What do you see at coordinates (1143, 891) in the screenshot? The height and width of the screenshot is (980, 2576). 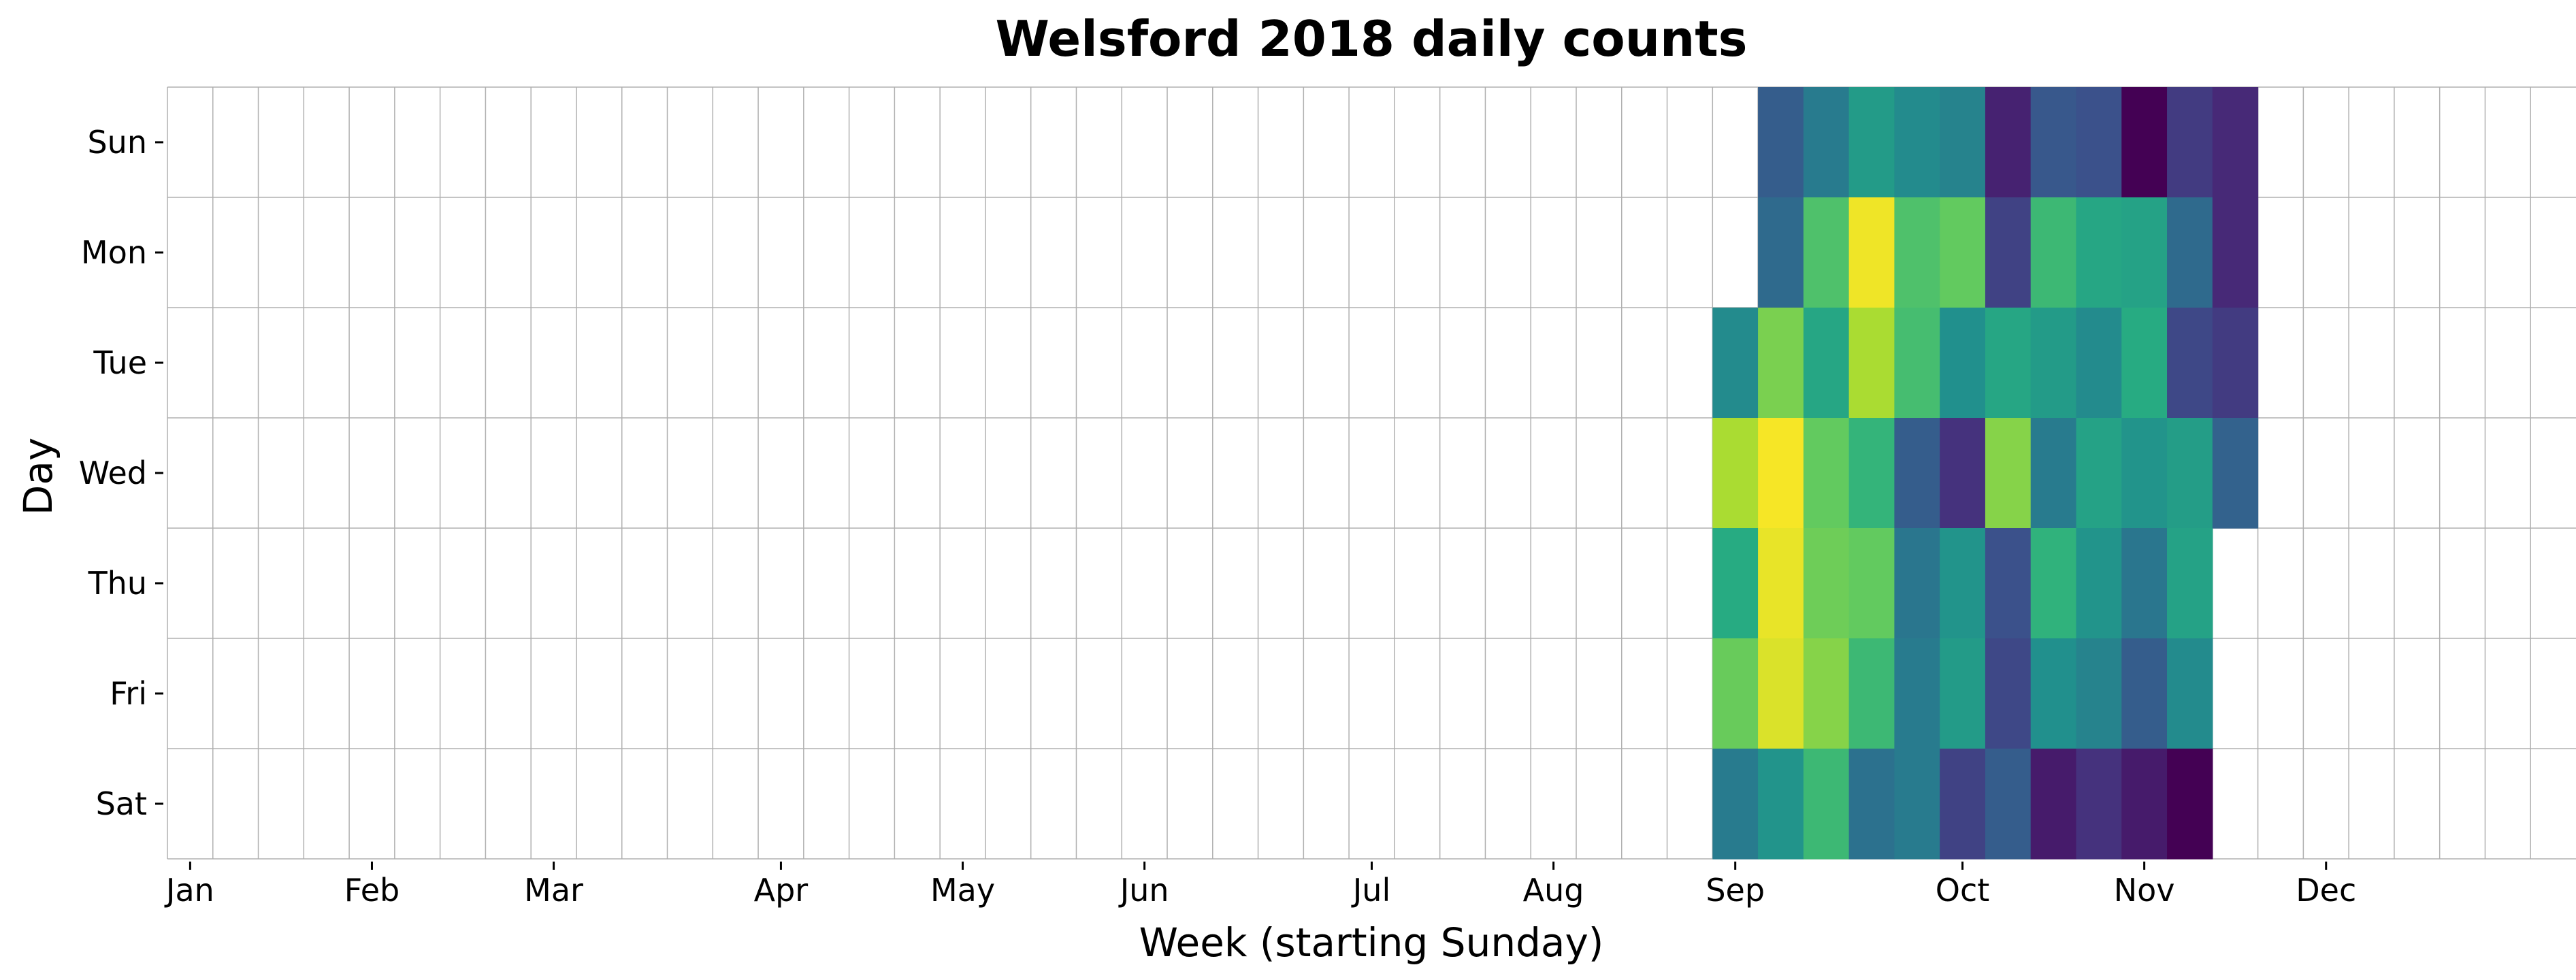 I see `x-tick-label: Jun` at bounding box center [1143, 891].